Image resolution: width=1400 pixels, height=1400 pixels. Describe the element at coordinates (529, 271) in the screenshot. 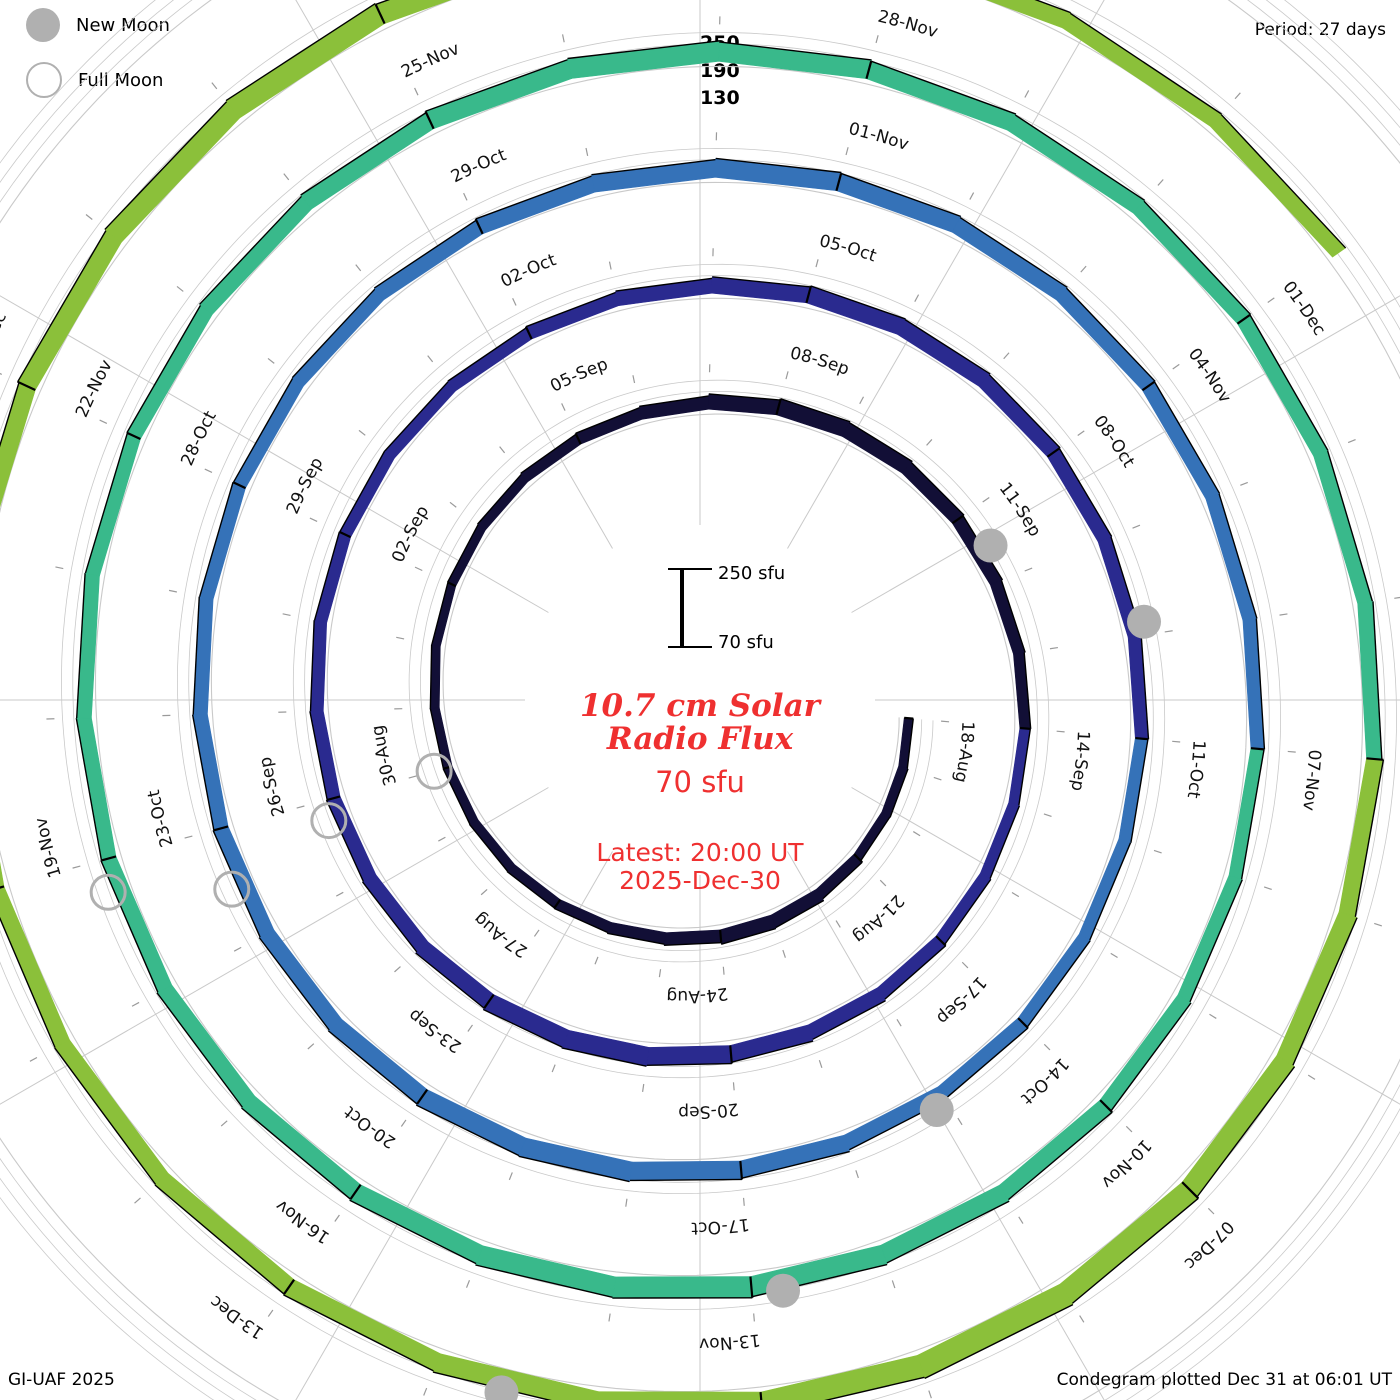

I see `date-label: 02-Oct` at that location.